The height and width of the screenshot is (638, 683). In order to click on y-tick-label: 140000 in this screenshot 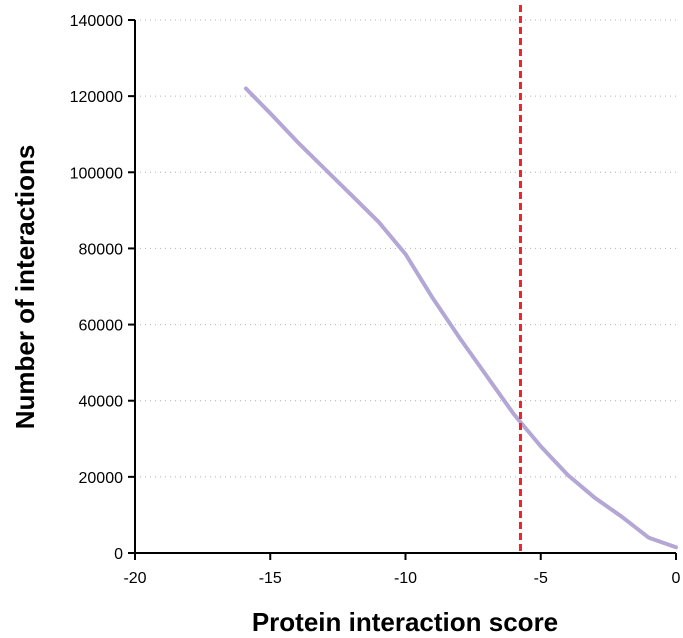, I will do `click(96, 21)`.